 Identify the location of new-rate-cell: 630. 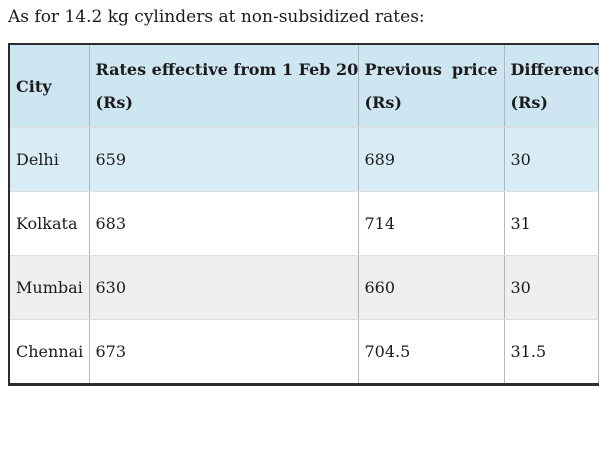
(224, 287).